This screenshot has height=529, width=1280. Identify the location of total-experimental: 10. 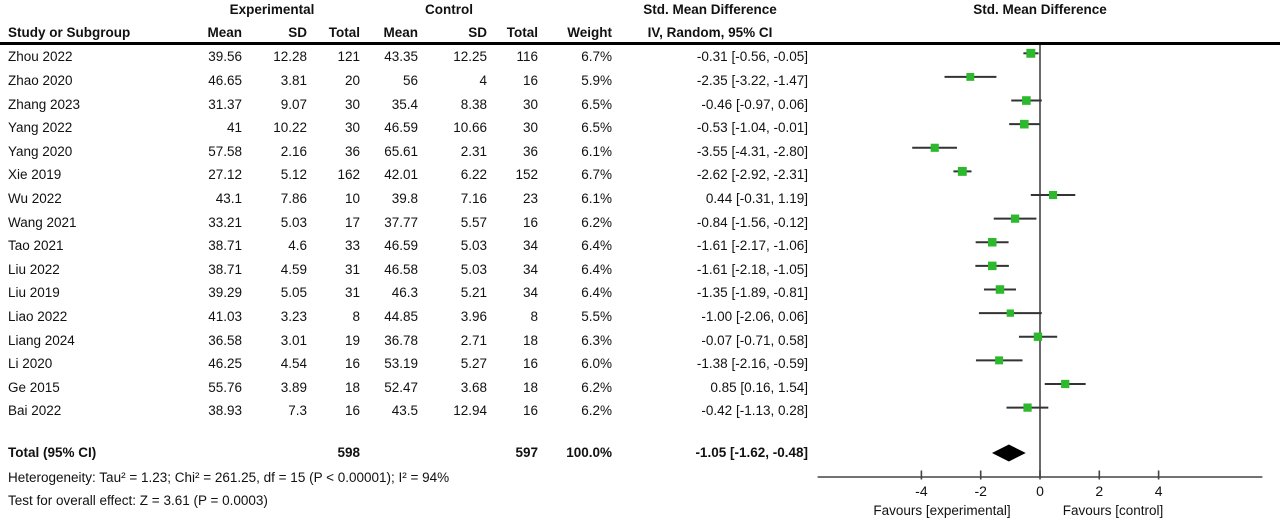
(352, 198).